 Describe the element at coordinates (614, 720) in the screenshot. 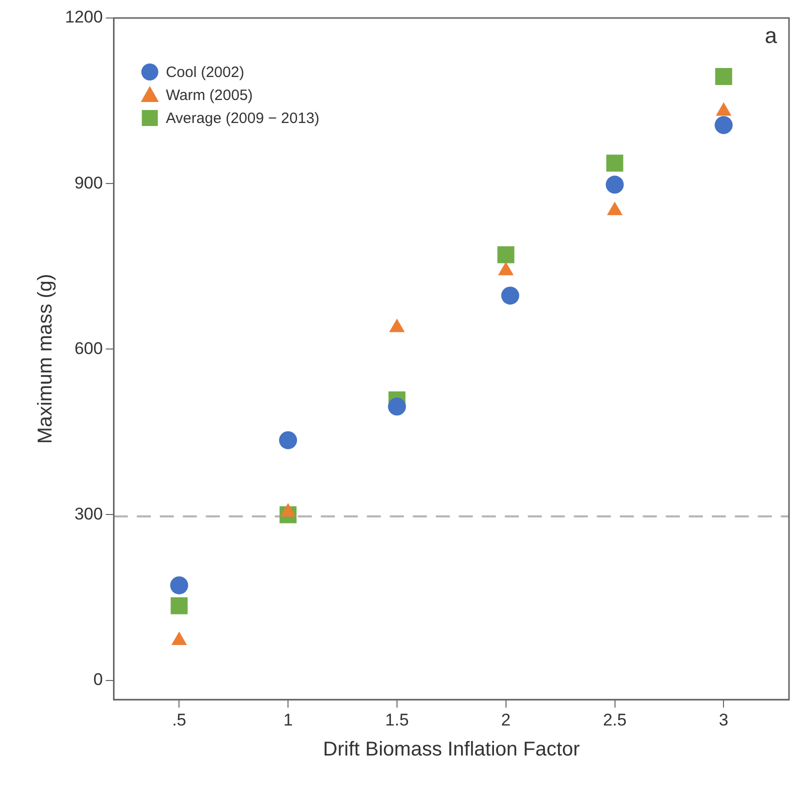

I see `x-tick-label: 2.5` at that location.